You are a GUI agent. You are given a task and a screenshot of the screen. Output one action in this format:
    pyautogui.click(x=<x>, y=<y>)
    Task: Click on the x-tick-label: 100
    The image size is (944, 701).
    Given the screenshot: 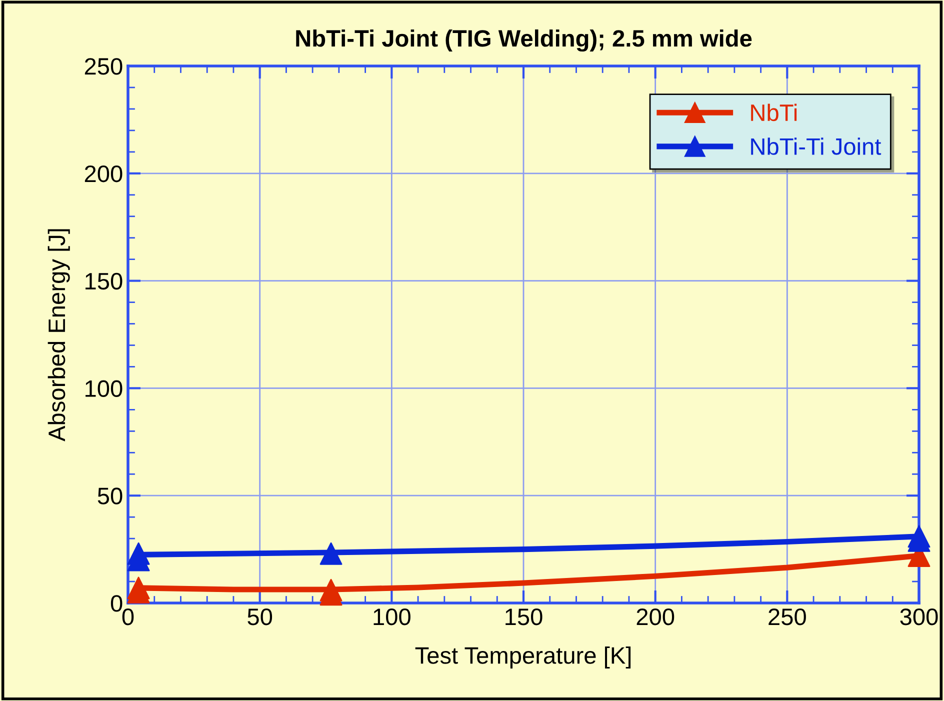 What is the action you would take?
    pyautogui.click(x=392, y=617)
    